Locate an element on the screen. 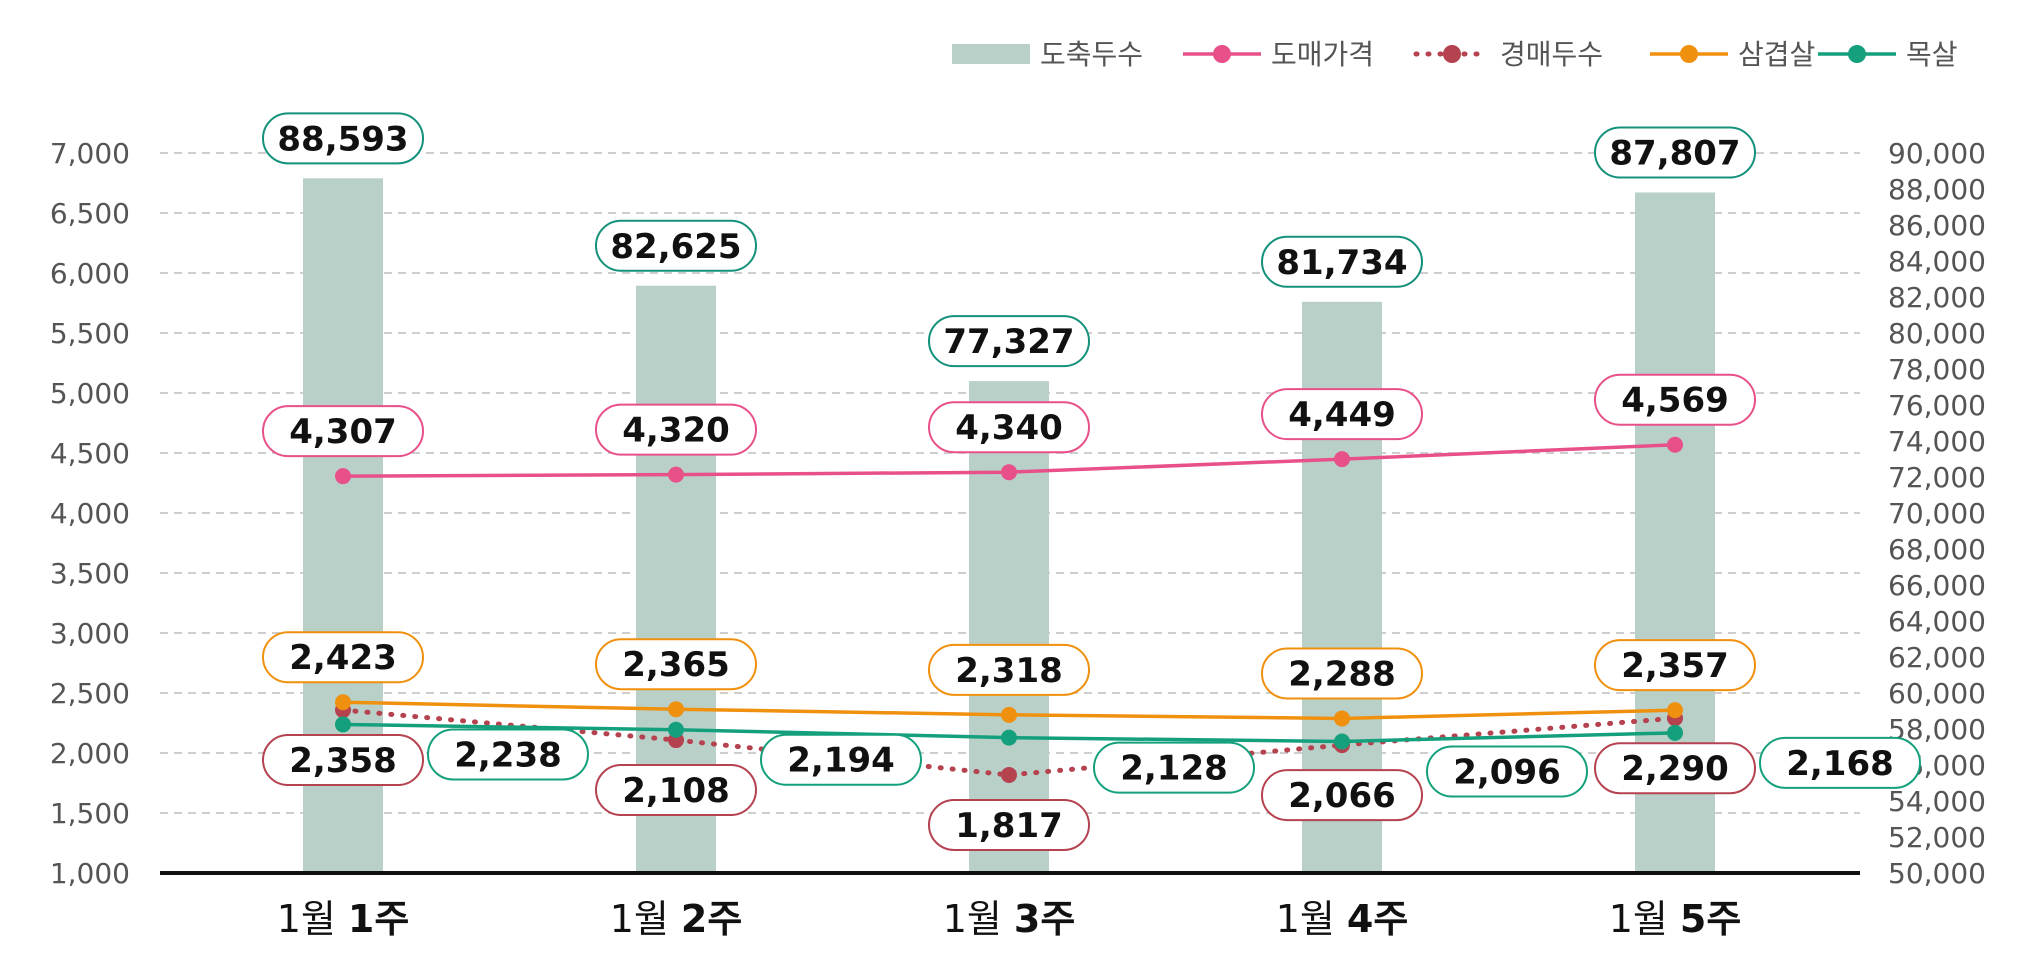 The width and height of the screenshot is (2025, 975). category-label: 1월 1주 is located at coordinates (343, 919).